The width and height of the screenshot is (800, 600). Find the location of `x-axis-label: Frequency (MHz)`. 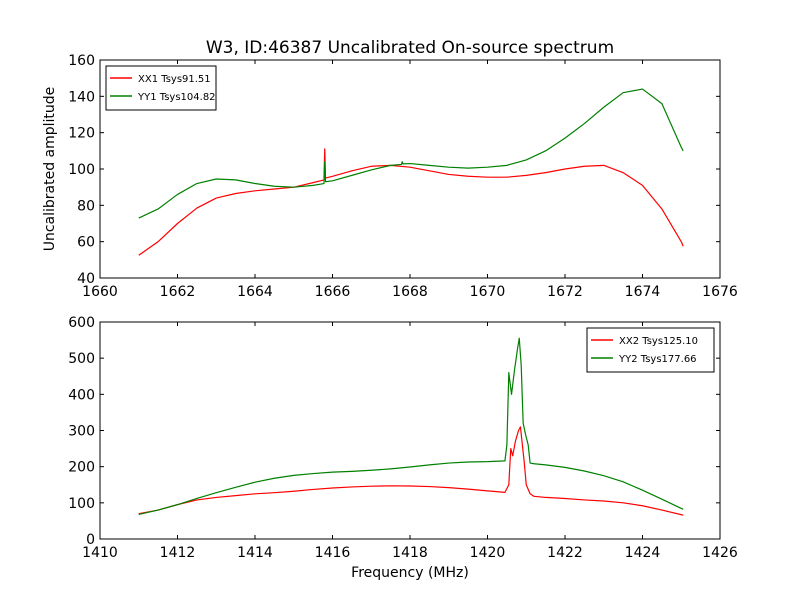

x-axis-label: Frequency (MHz) is located at coordinates (410, 573).